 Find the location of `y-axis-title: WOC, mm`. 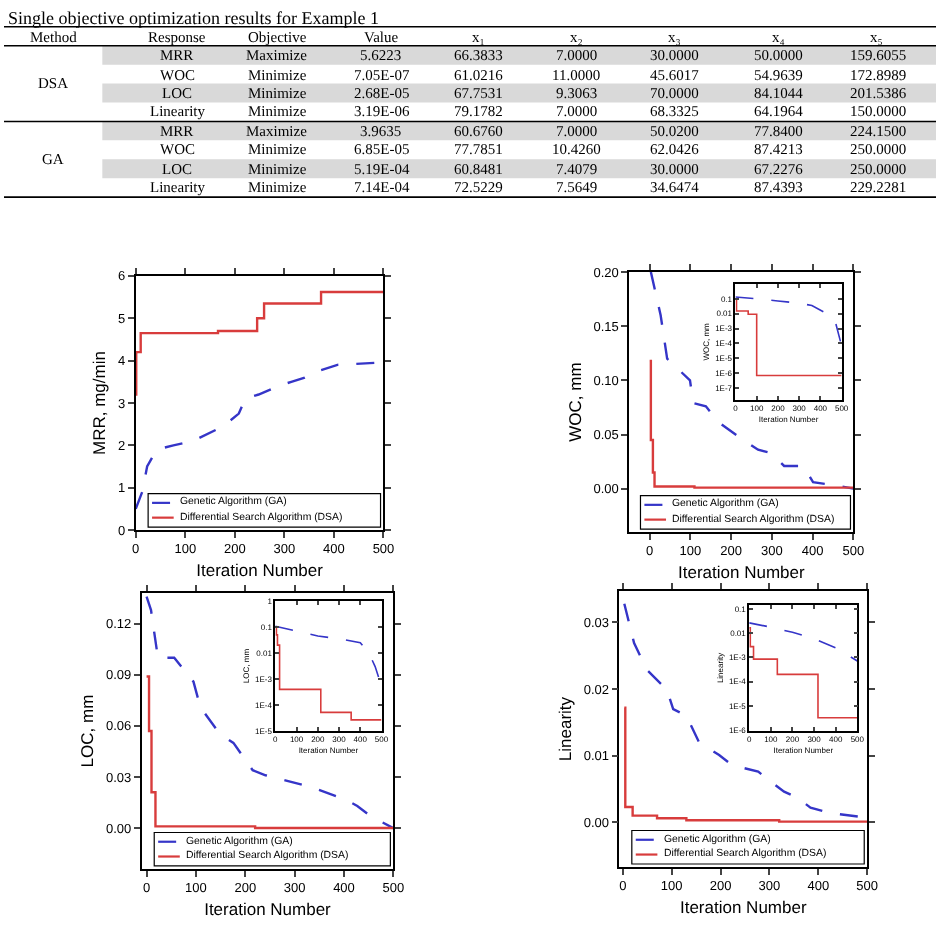

y-axis-title: WOC, mm is located at coordinates (574, 402).